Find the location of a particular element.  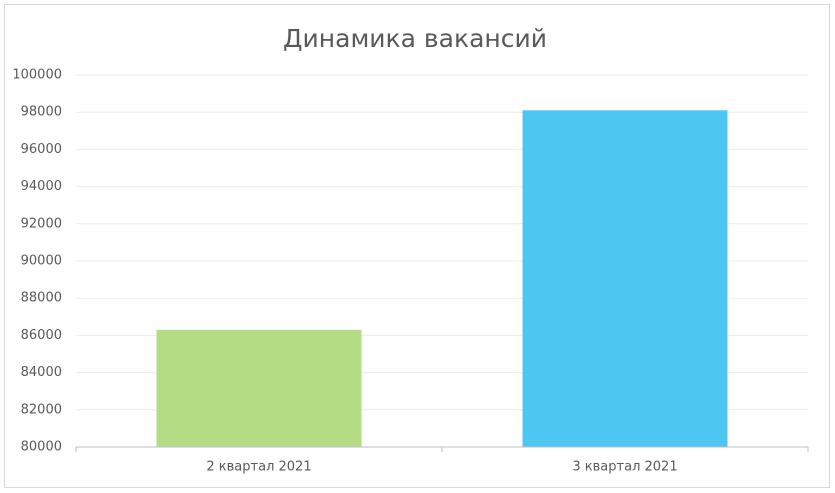

y-tick-label: 80000 is located at coordinates (41, 447).